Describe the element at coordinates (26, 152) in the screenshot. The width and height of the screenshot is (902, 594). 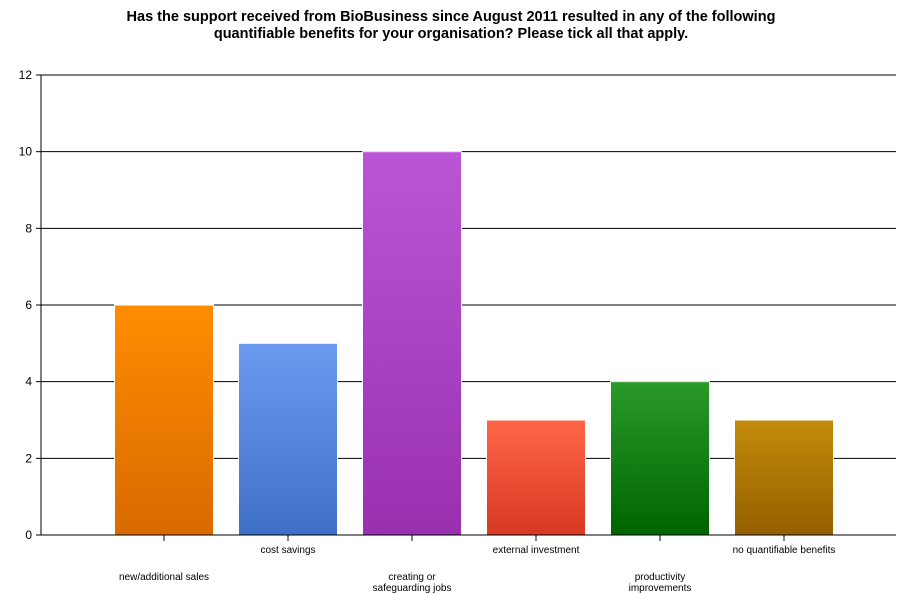
I see `y-tick-label: 10` at that location.